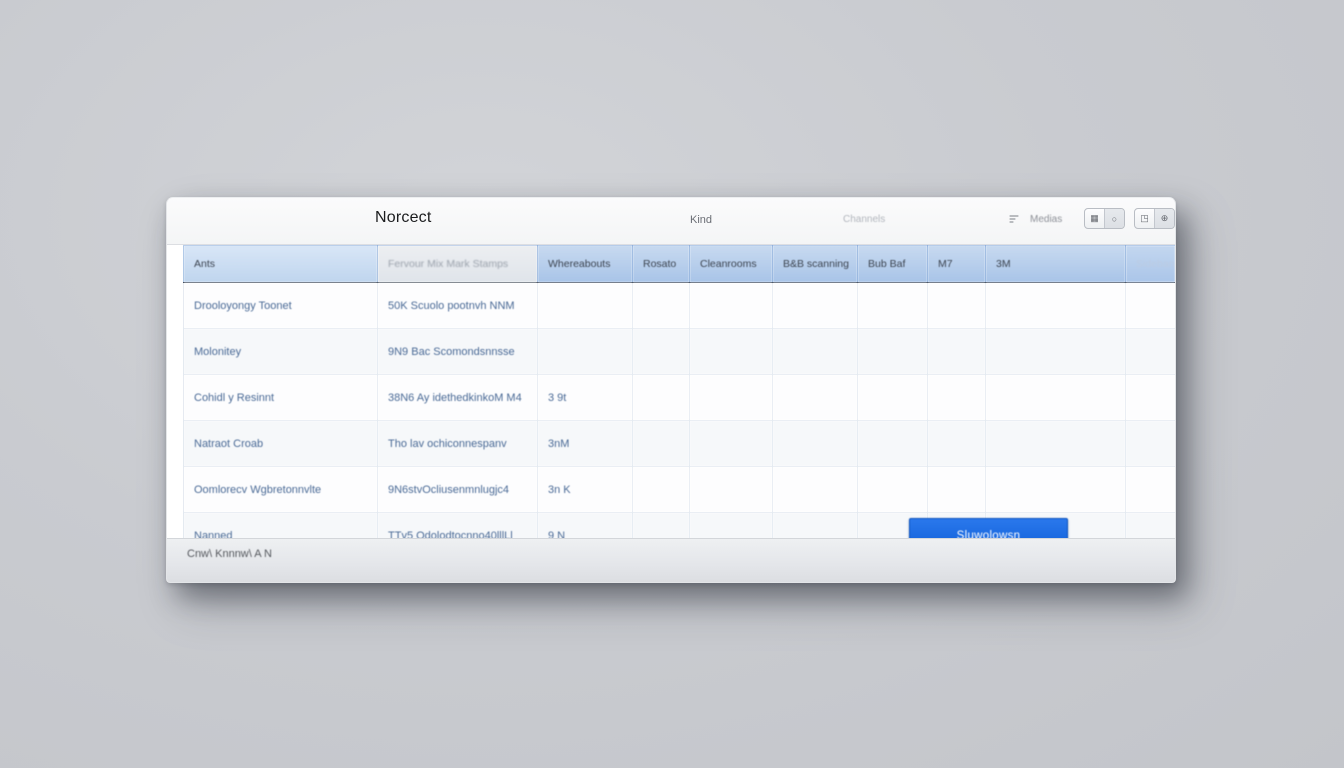 This screenshot has height=768, width=1344. I want to click on cell-name: Oomlorecv Wgbretonnvlte, so click(280, 489).